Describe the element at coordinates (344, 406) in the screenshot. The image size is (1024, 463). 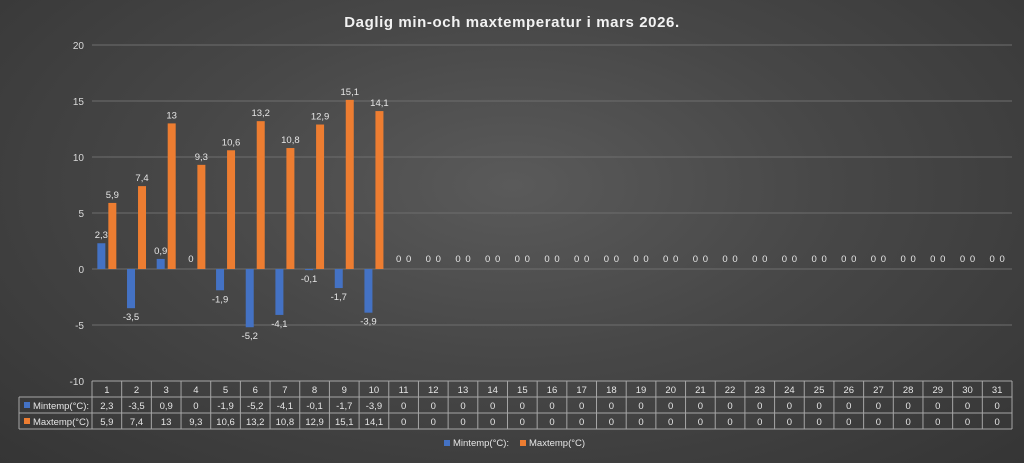
I see `table-cell: -1,7` at that location.